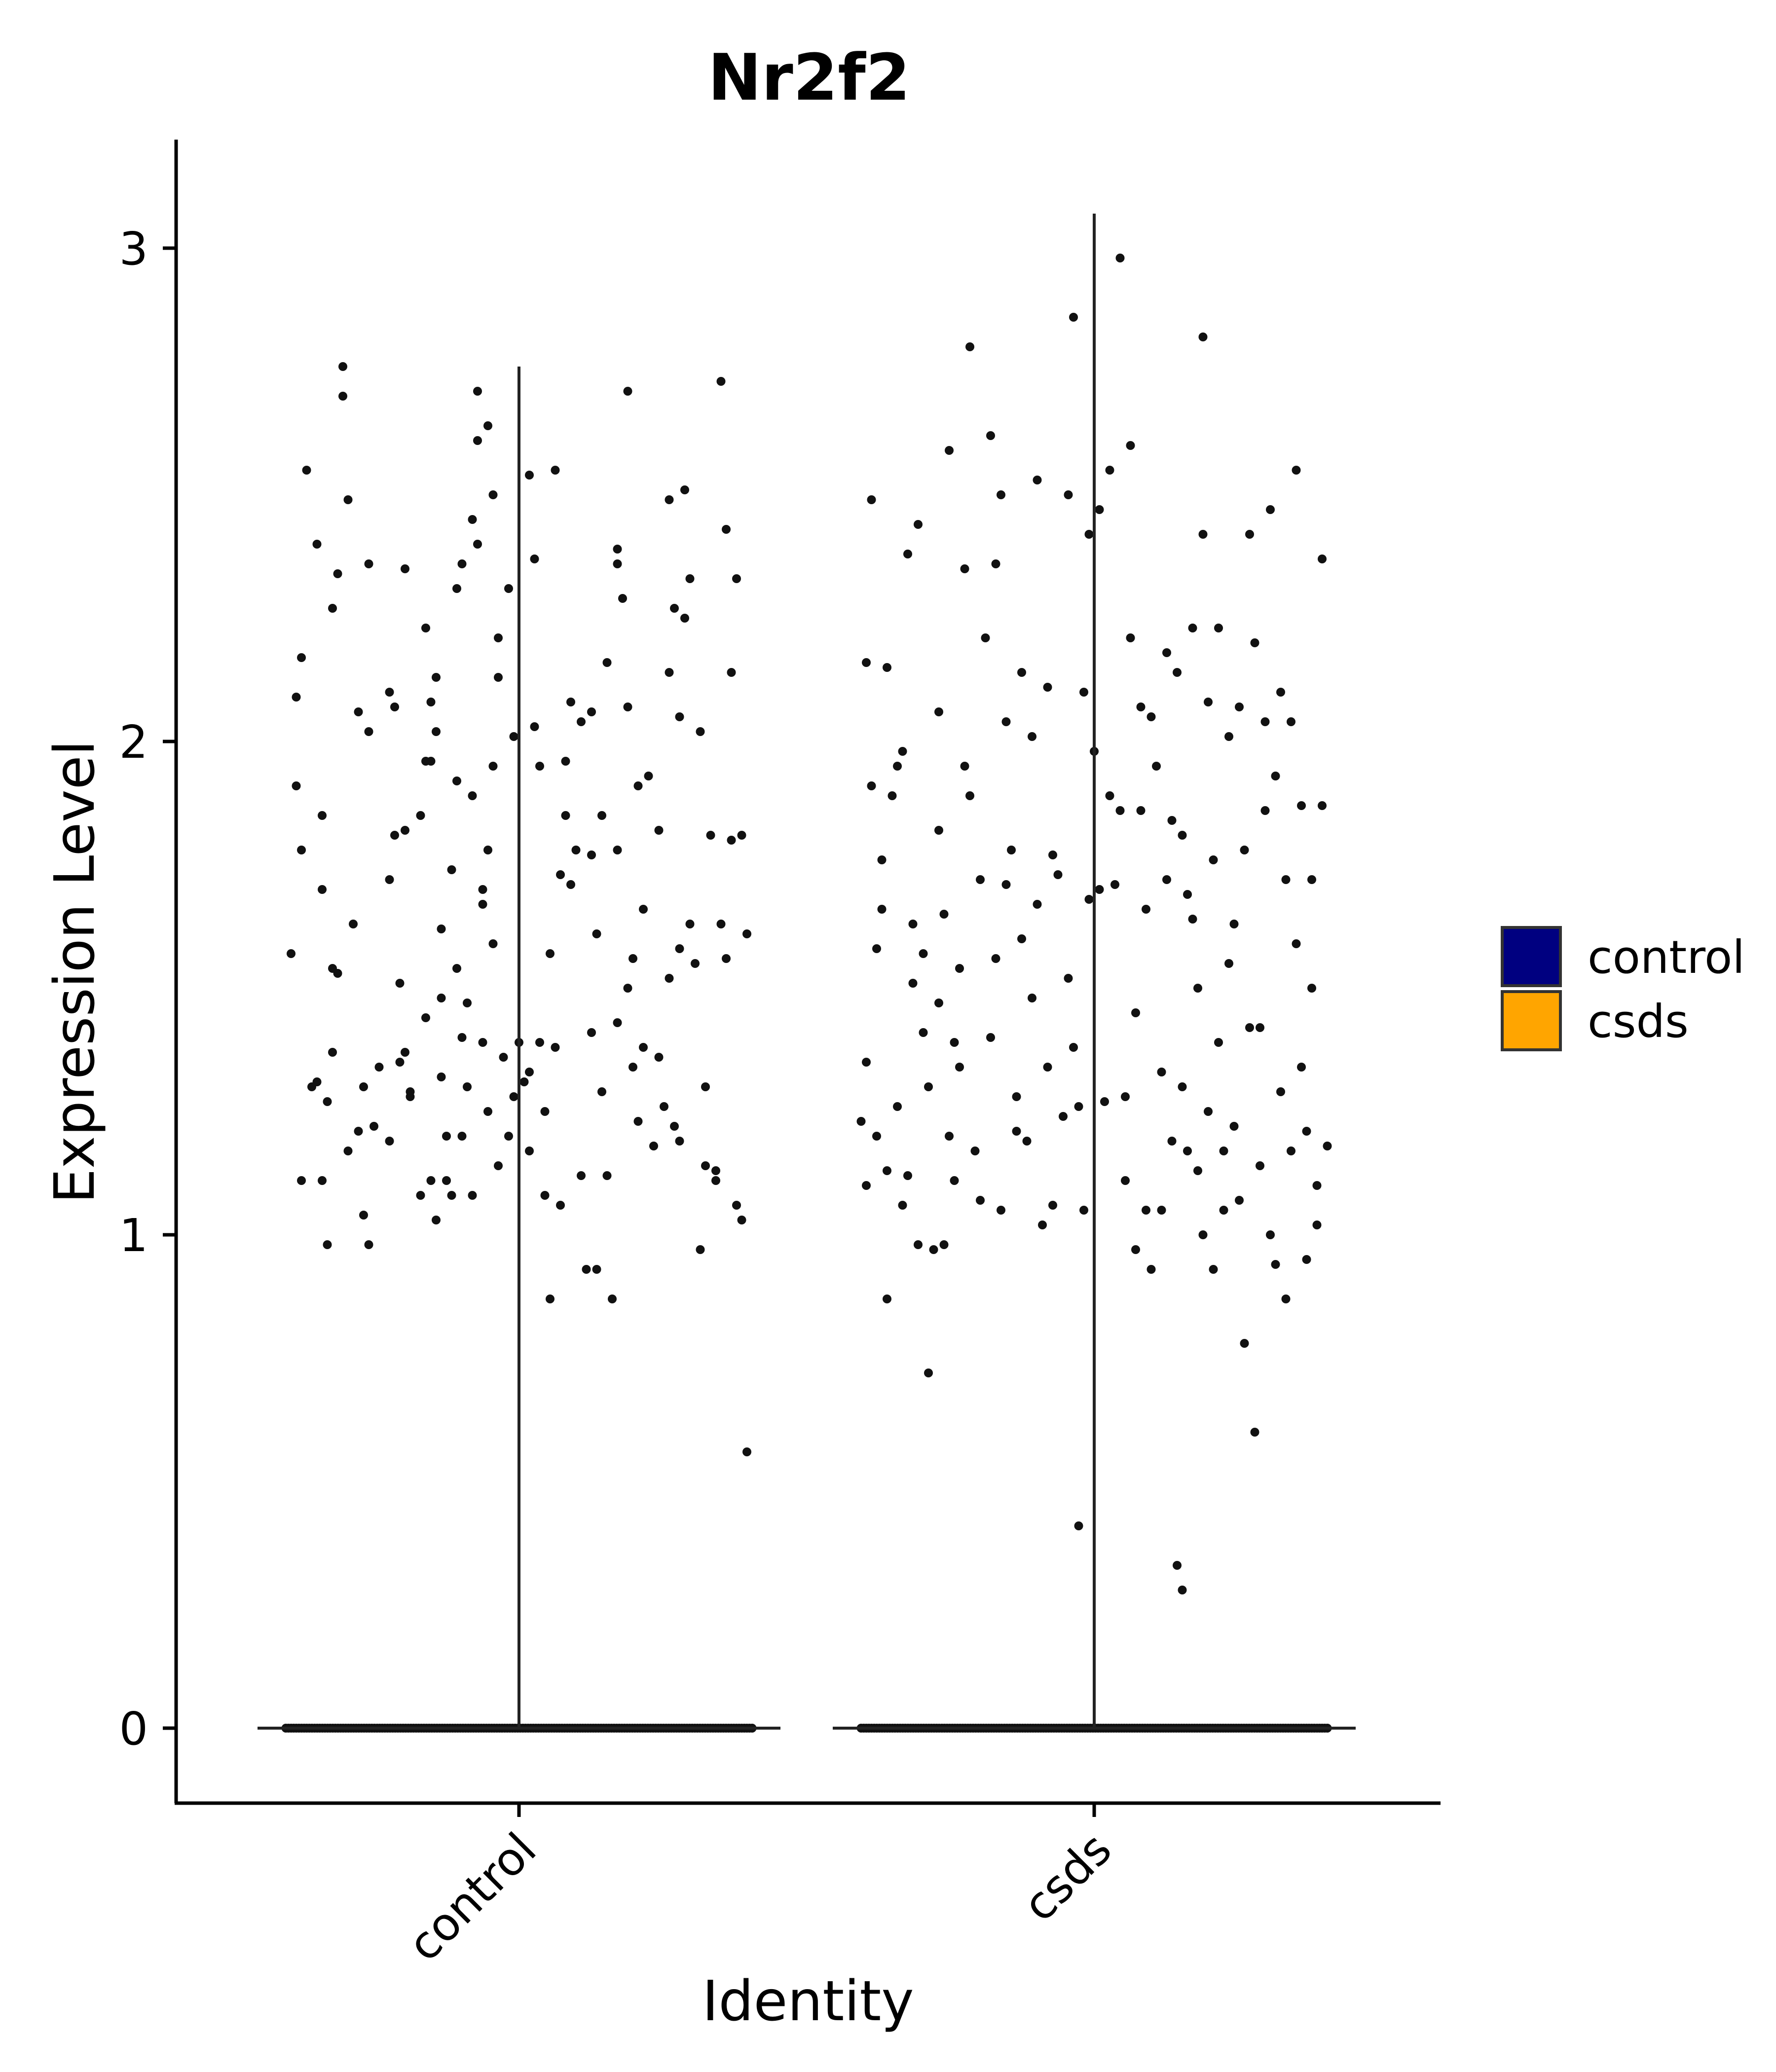 The width and height of the screenshot is (1776, 2072). I want to click on y-tick-label: 3, so click(133, 249).